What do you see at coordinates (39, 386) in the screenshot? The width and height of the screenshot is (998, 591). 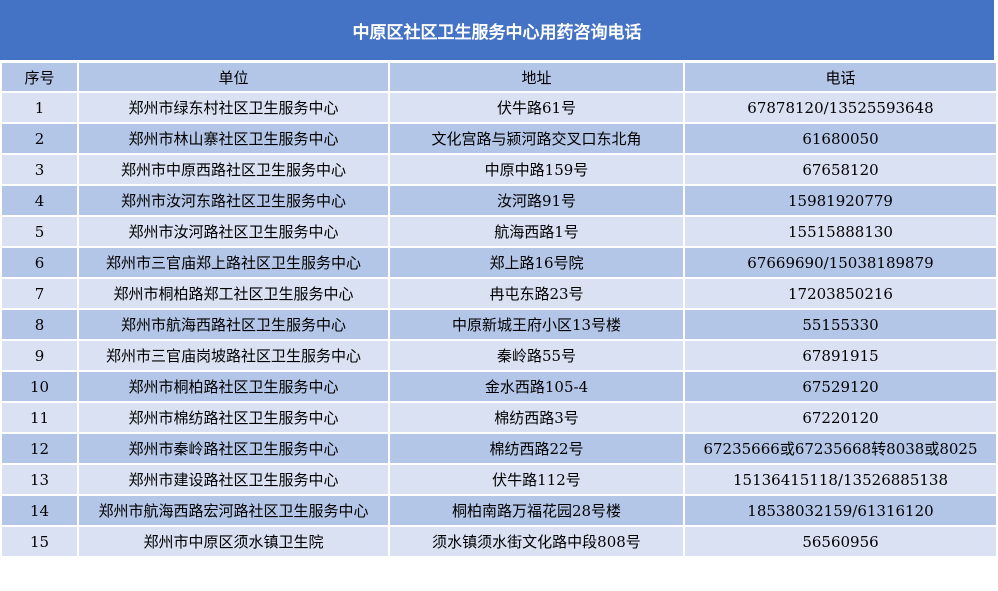 I see `cell-index: 10` at bounding box center [39, 386].